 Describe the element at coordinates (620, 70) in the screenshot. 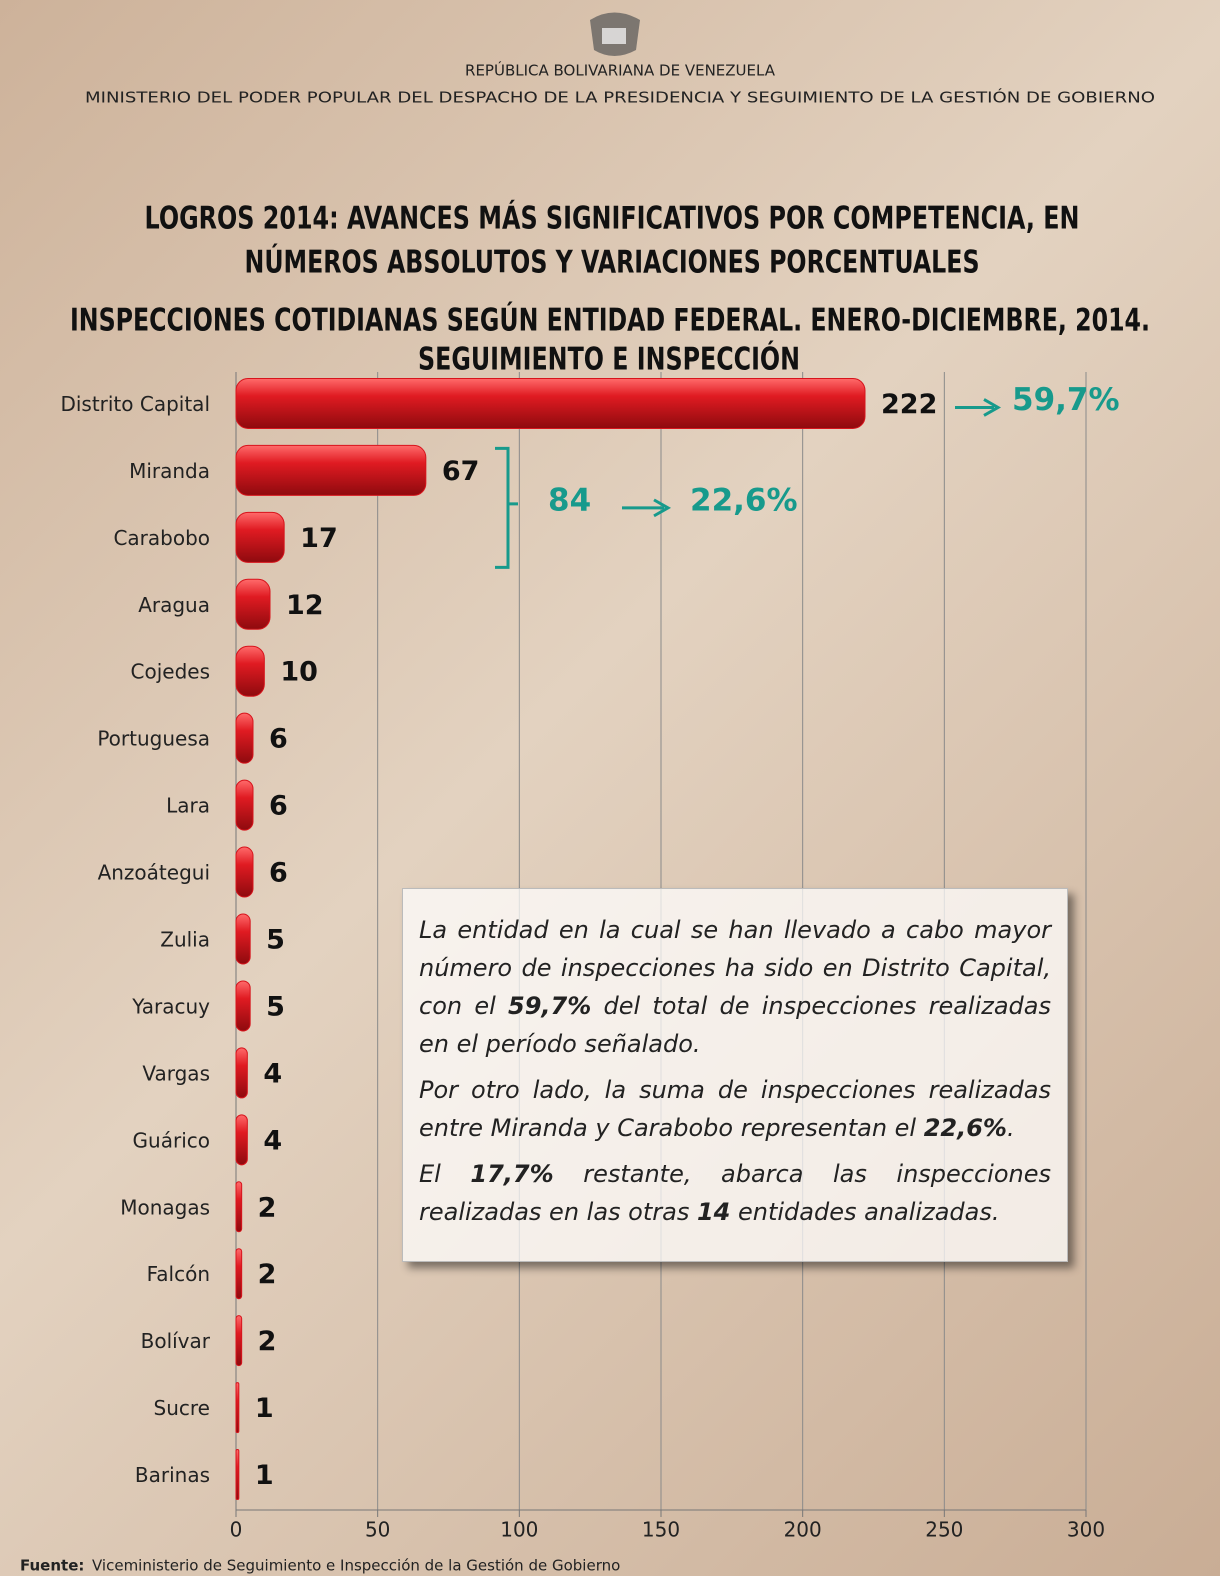

I see `header-country: REPÚBLICA BOLIVARIANA DE VENEZUELA` at that location.